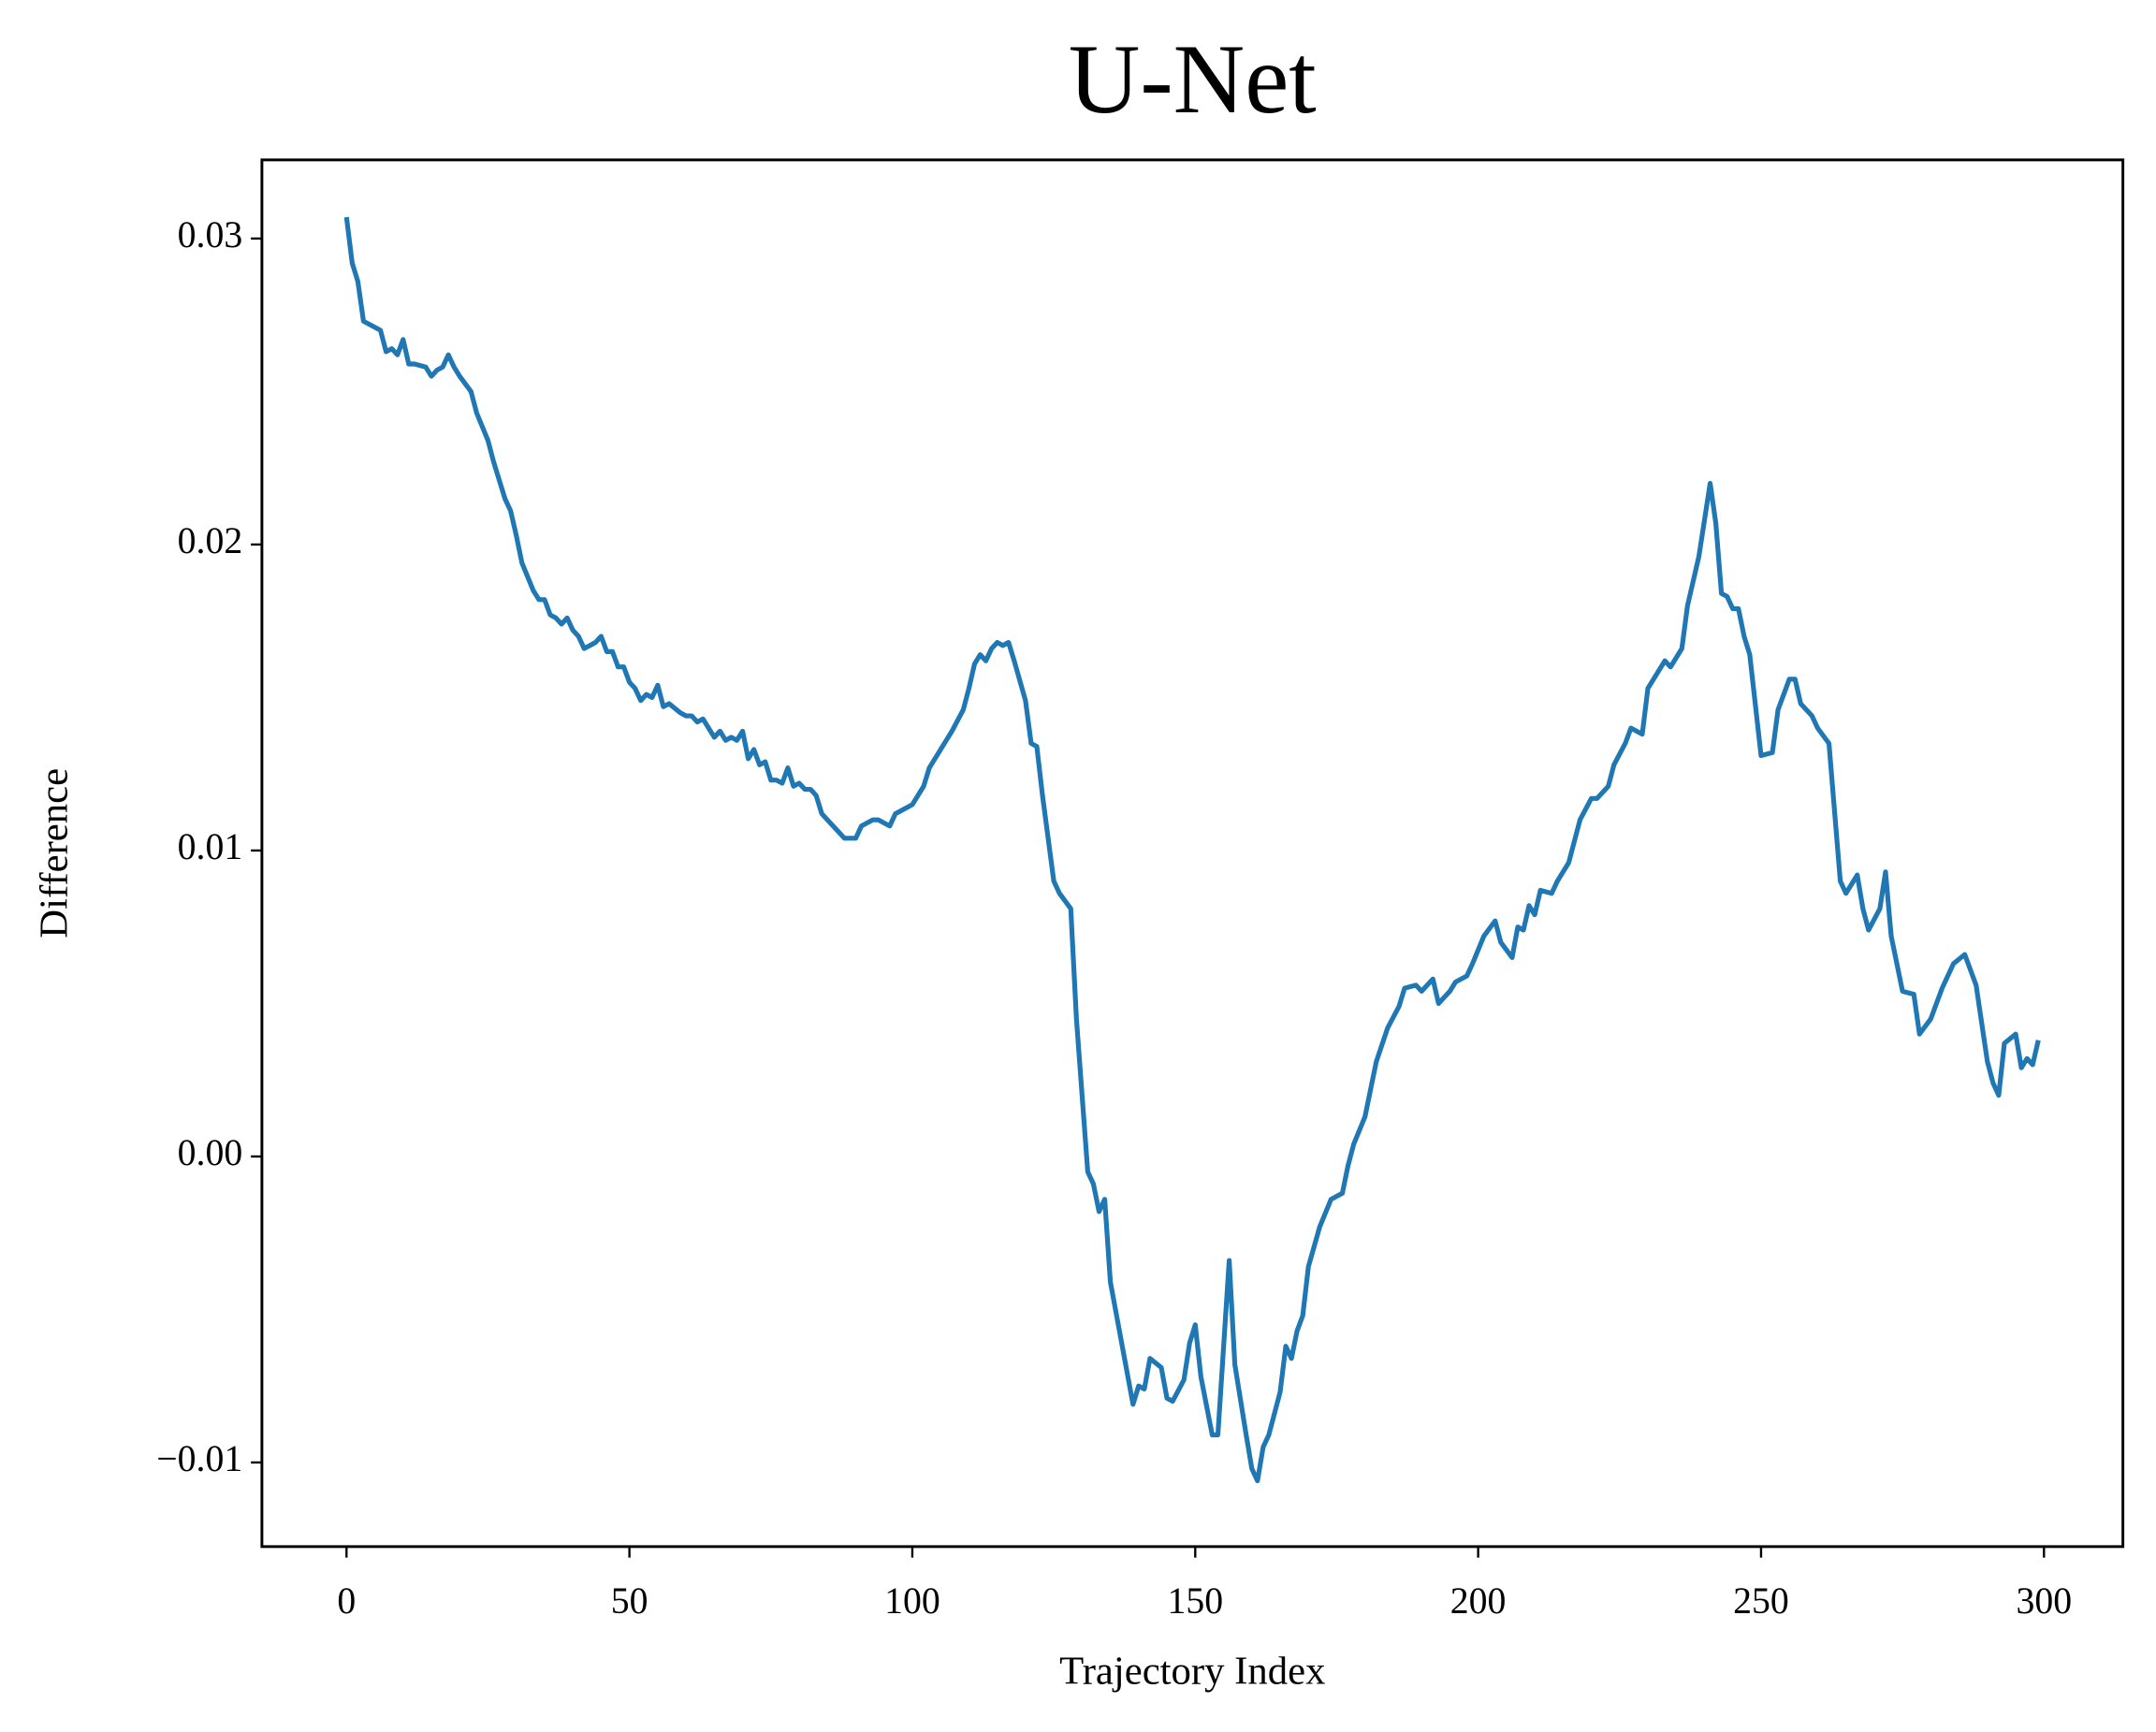 This screenshot has height=1732, width=2156. Describe the element at coordinates (210, 234) in the screenshot. I see `y-tick-label: 0.03` at that location.